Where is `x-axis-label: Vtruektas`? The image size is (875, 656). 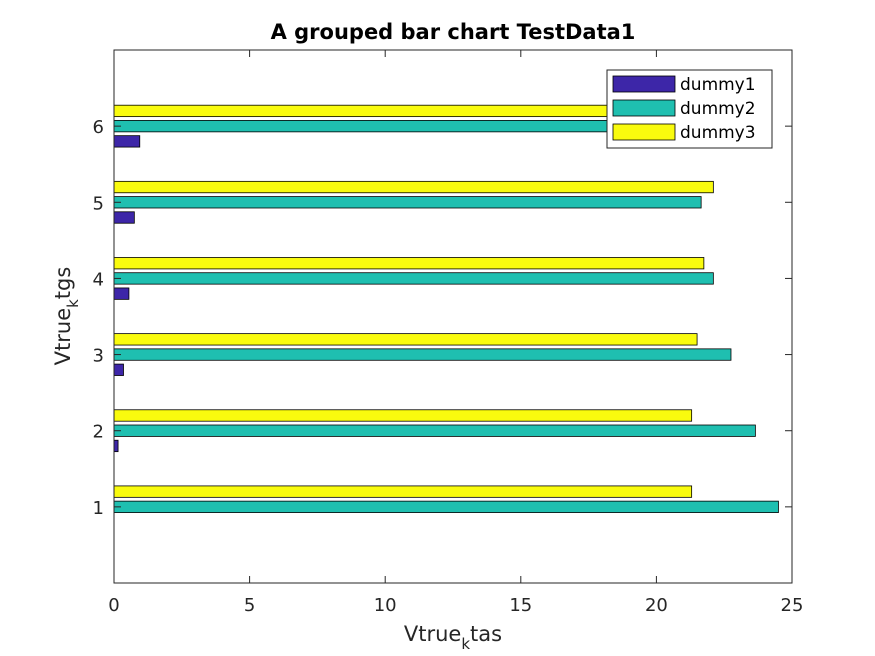
x-axis-label: Vtruektas is located at coordinates (453, 637).